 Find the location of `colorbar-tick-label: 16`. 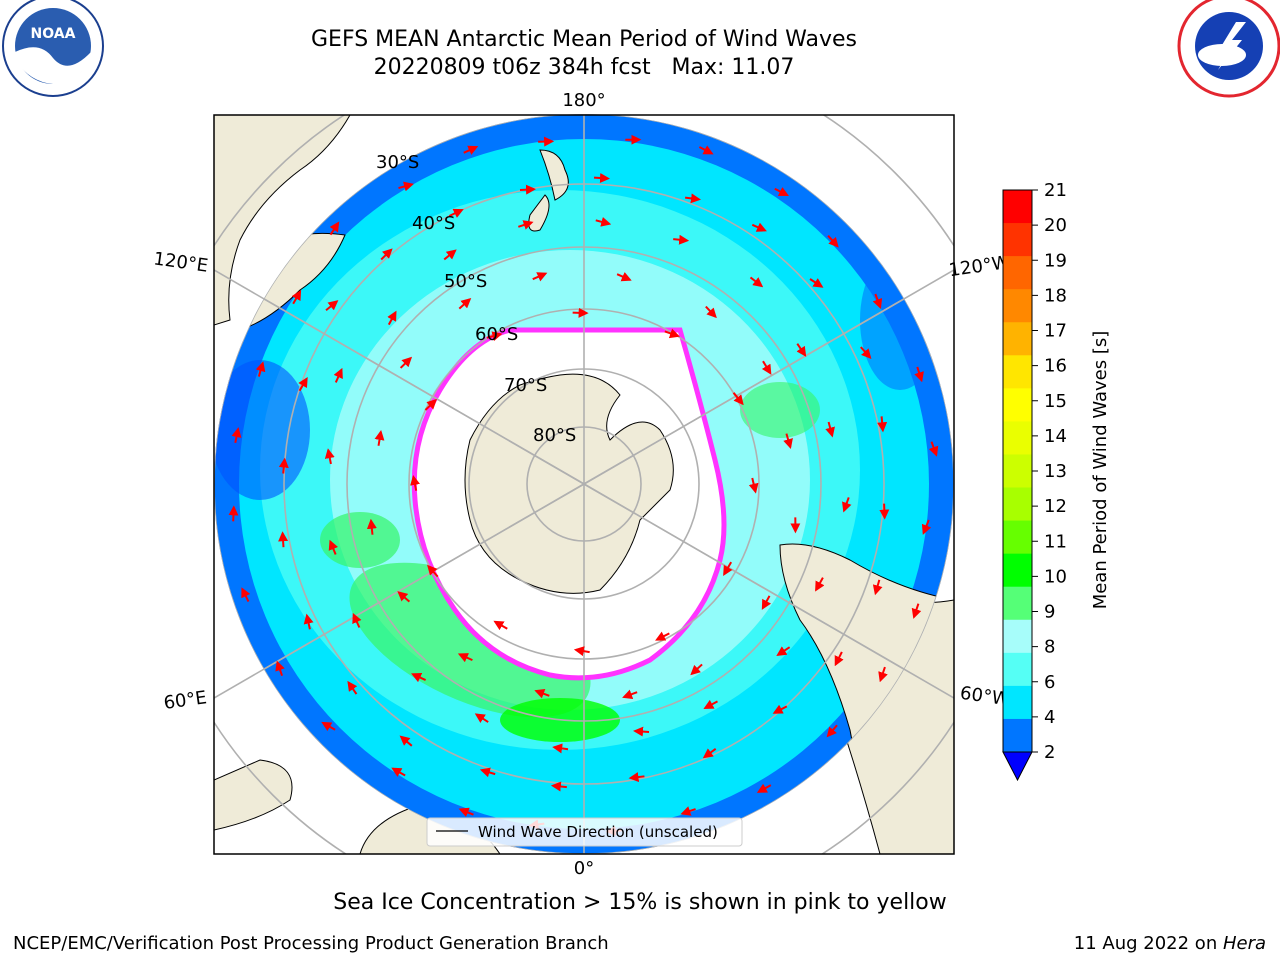

colorbar-tick-label: 16 is located at coordinates (1055, 366).